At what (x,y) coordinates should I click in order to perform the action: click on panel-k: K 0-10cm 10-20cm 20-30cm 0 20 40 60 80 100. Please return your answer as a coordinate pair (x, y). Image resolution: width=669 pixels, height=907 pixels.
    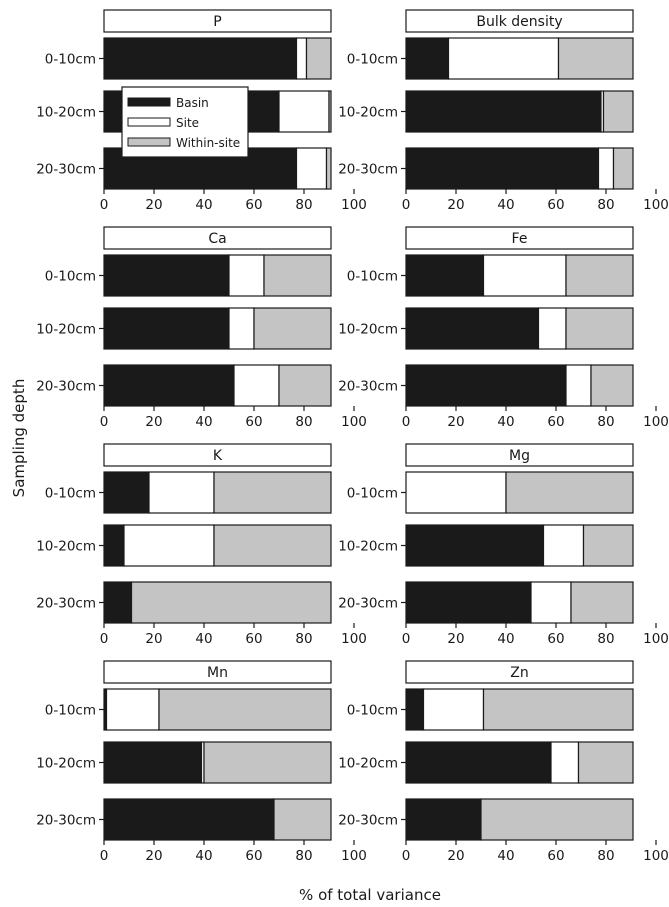
    Looking at the image, I should click on (201, 545).